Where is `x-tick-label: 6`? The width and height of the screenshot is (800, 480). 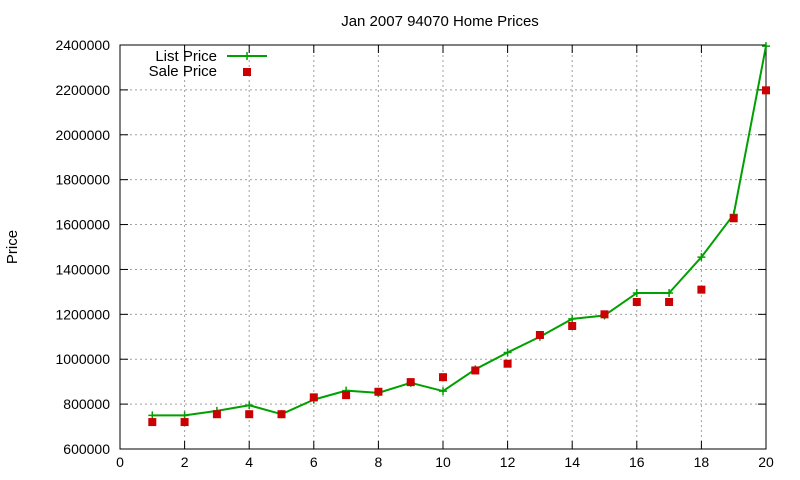
x-tick-label: 6 is located at coordinates (314, 462).